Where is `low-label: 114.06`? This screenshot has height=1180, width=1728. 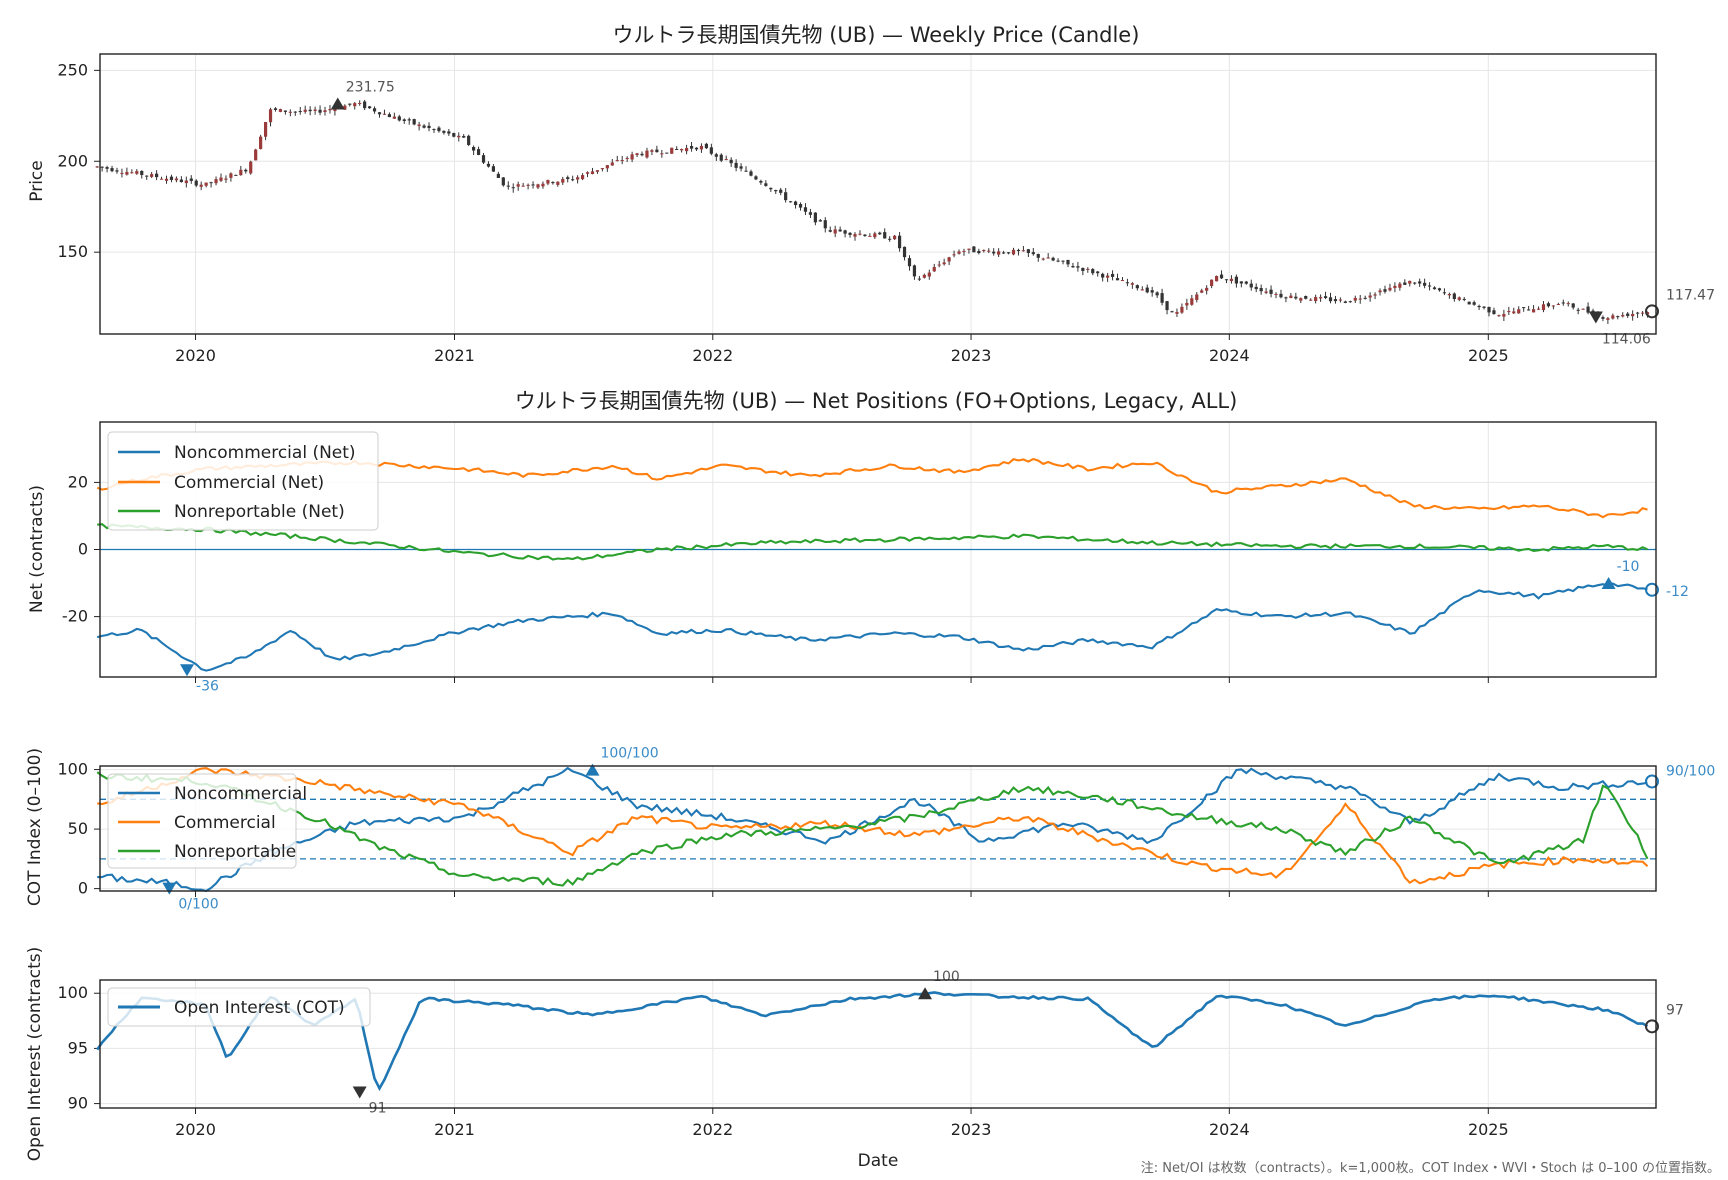 low-label: 114.06 is located at coordinates (1626, 340).